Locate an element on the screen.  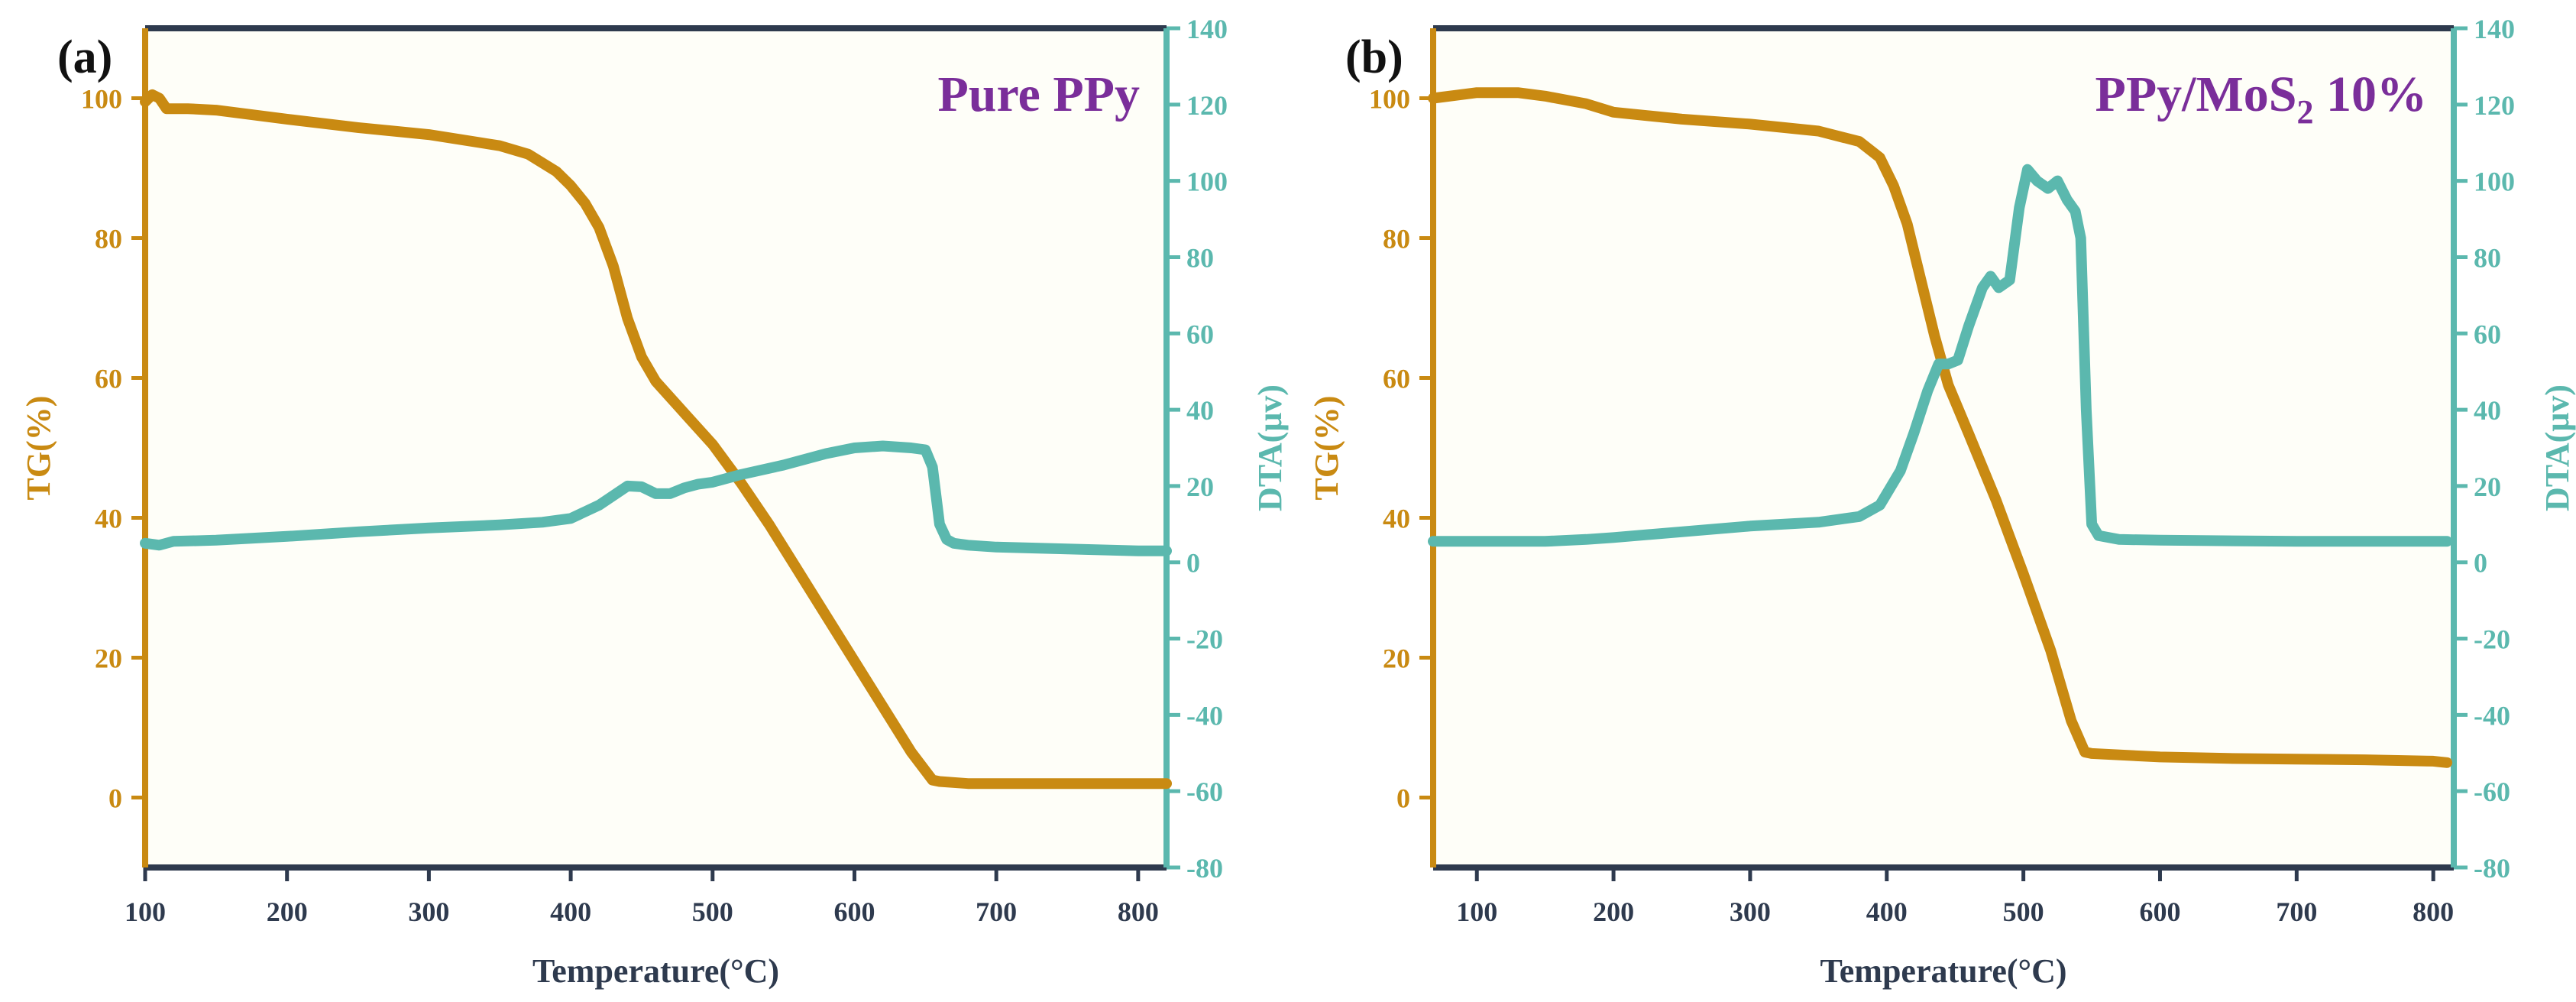
panel-title-main: PPy/MoS is located at coordinates (2196, 94).